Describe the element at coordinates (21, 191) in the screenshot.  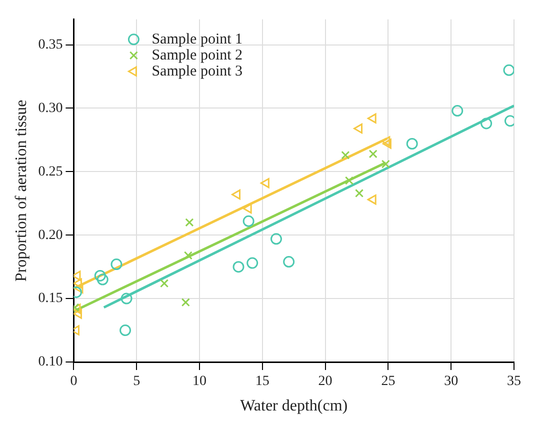
I see `y-axis-title: Proportion of aeration tissue` at that location.